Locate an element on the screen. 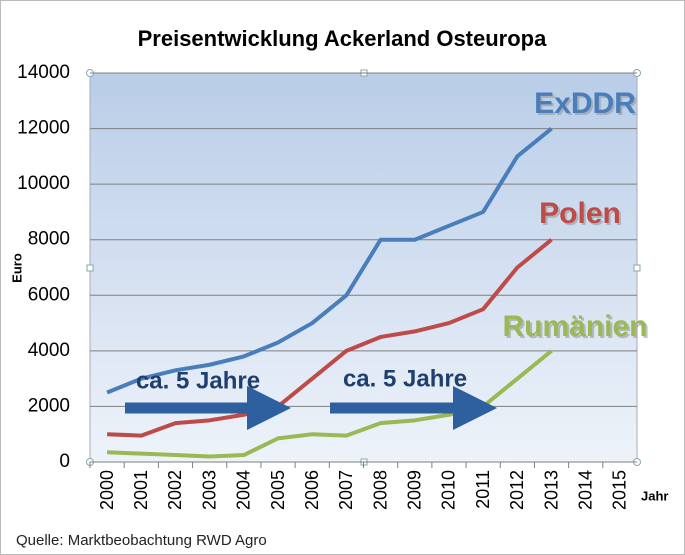 This screenshot has height=555, width=685. x-tick-label: 2000 is located at coordinates (107, 490).